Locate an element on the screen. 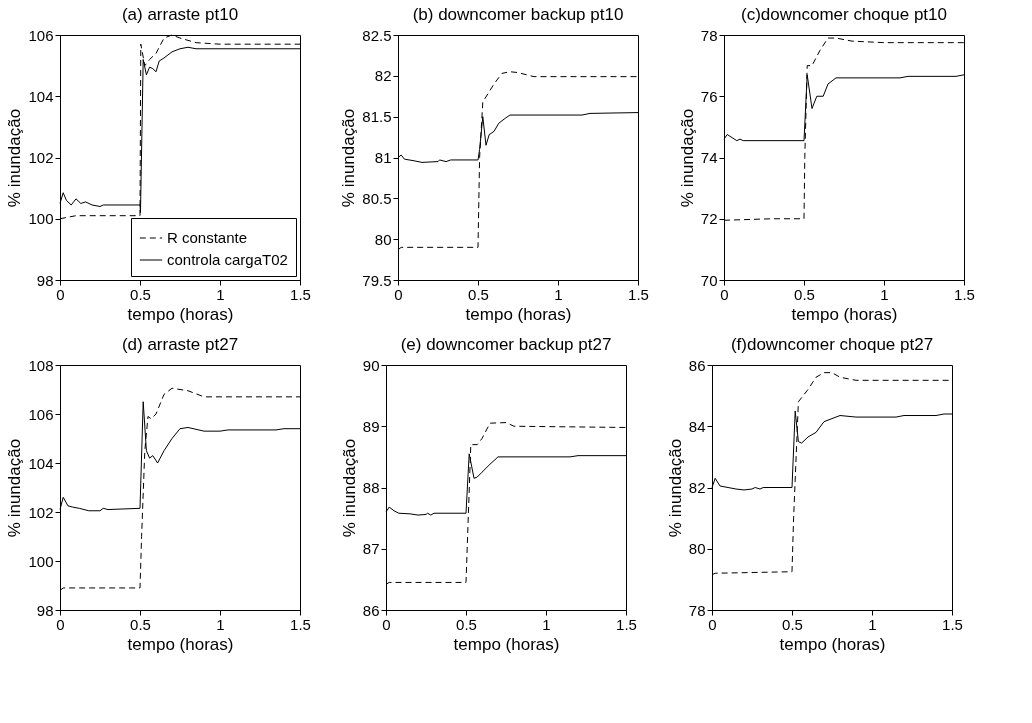 The image size is (1032, 723). y-tick-label: 81 is located at coordinates (383, 157).